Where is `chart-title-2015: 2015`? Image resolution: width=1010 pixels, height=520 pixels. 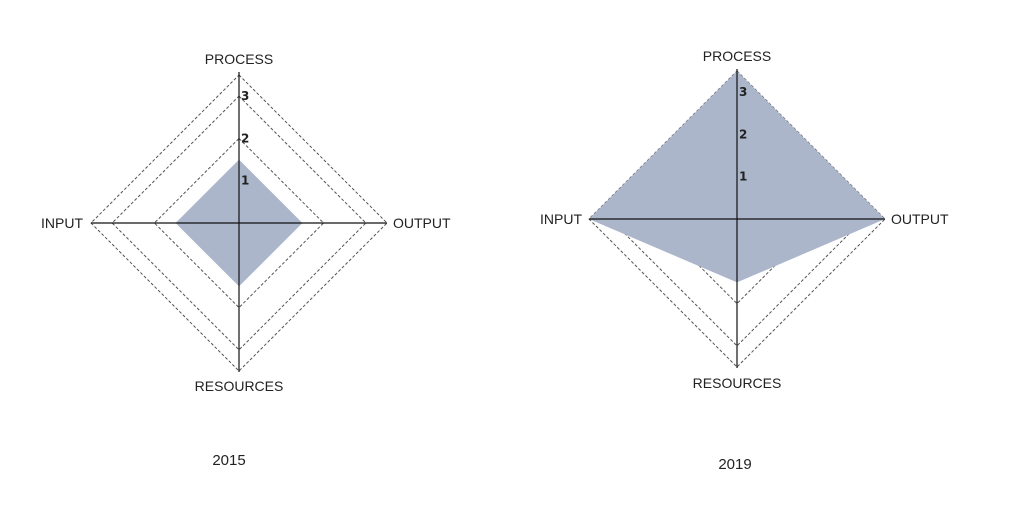
chart-title-2015: 2015 is located at coordinates (228, 460).